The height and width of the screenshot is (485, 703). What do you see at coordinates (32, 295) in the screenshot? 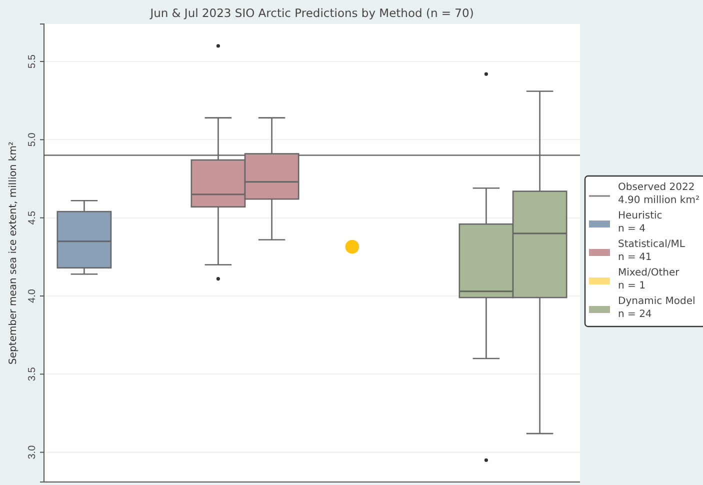
I see `y-tick-label: 4.0` at bounding box center [32, 295].